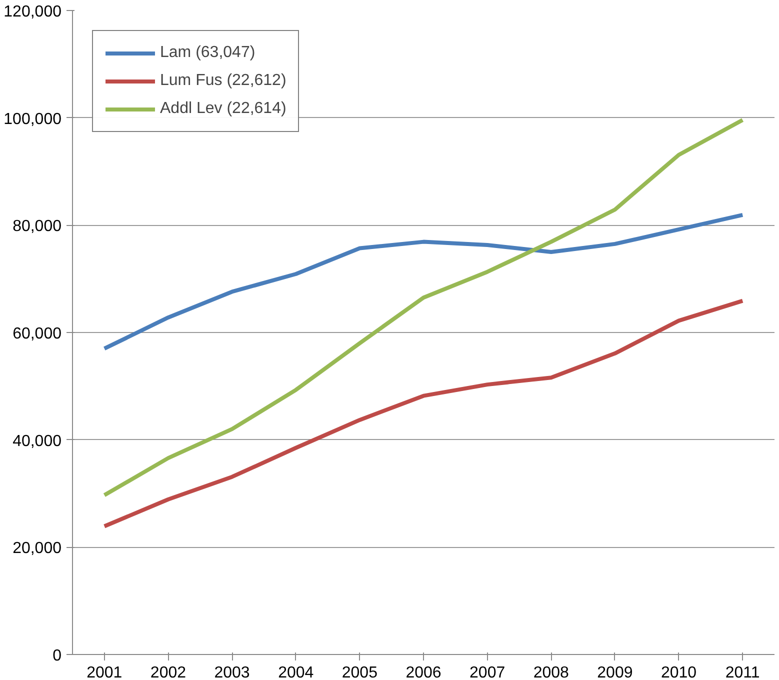 The image size is (779, 680). What do you see at coordinates (360, 672) in the screenshot?
I see `x-tick-label: 2005` at bounding box center [360, 672].